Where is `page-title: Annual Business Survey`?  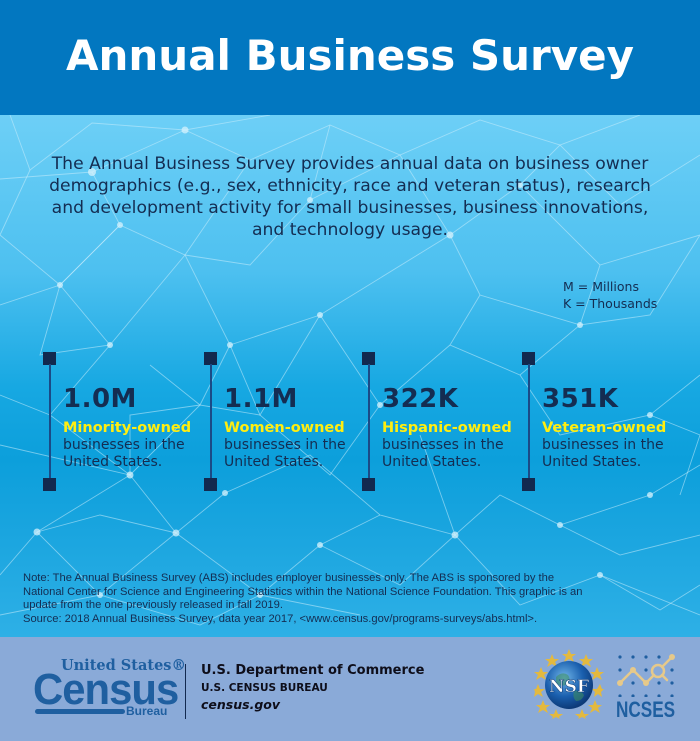 page-title: Annual Business Survey is located at coordinates (350, 55).